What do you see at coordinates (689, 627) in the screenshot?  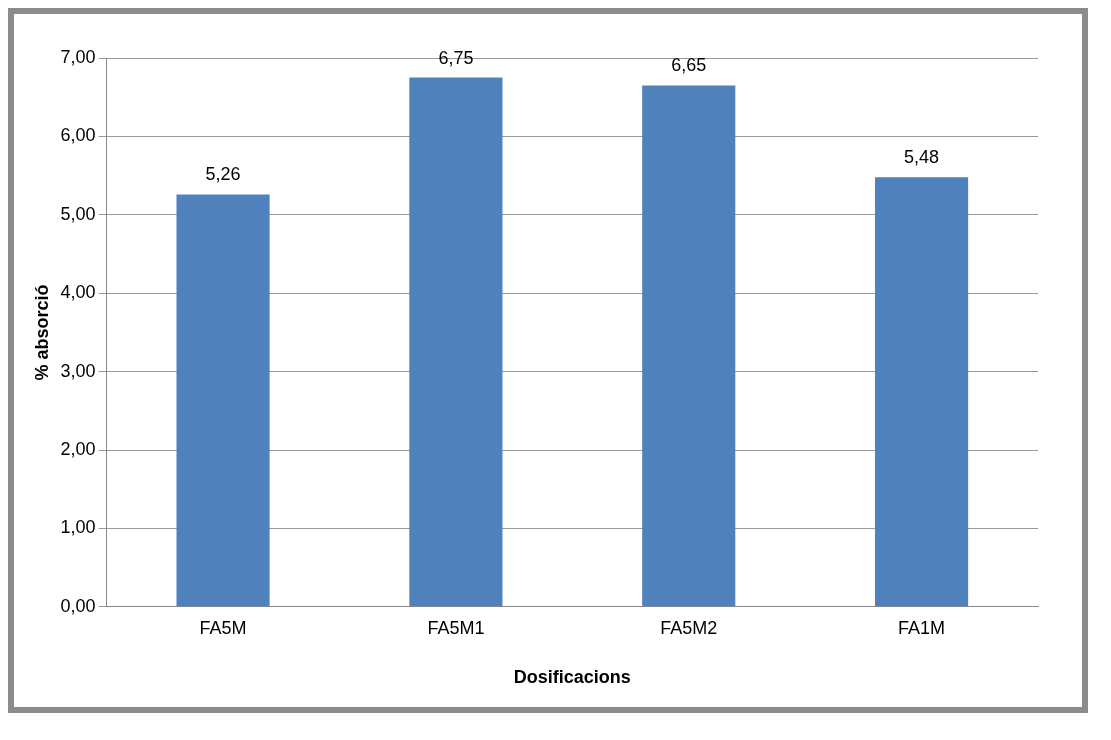 I see `x-tick-label: FA5M2` at bounding box center [689, 627].